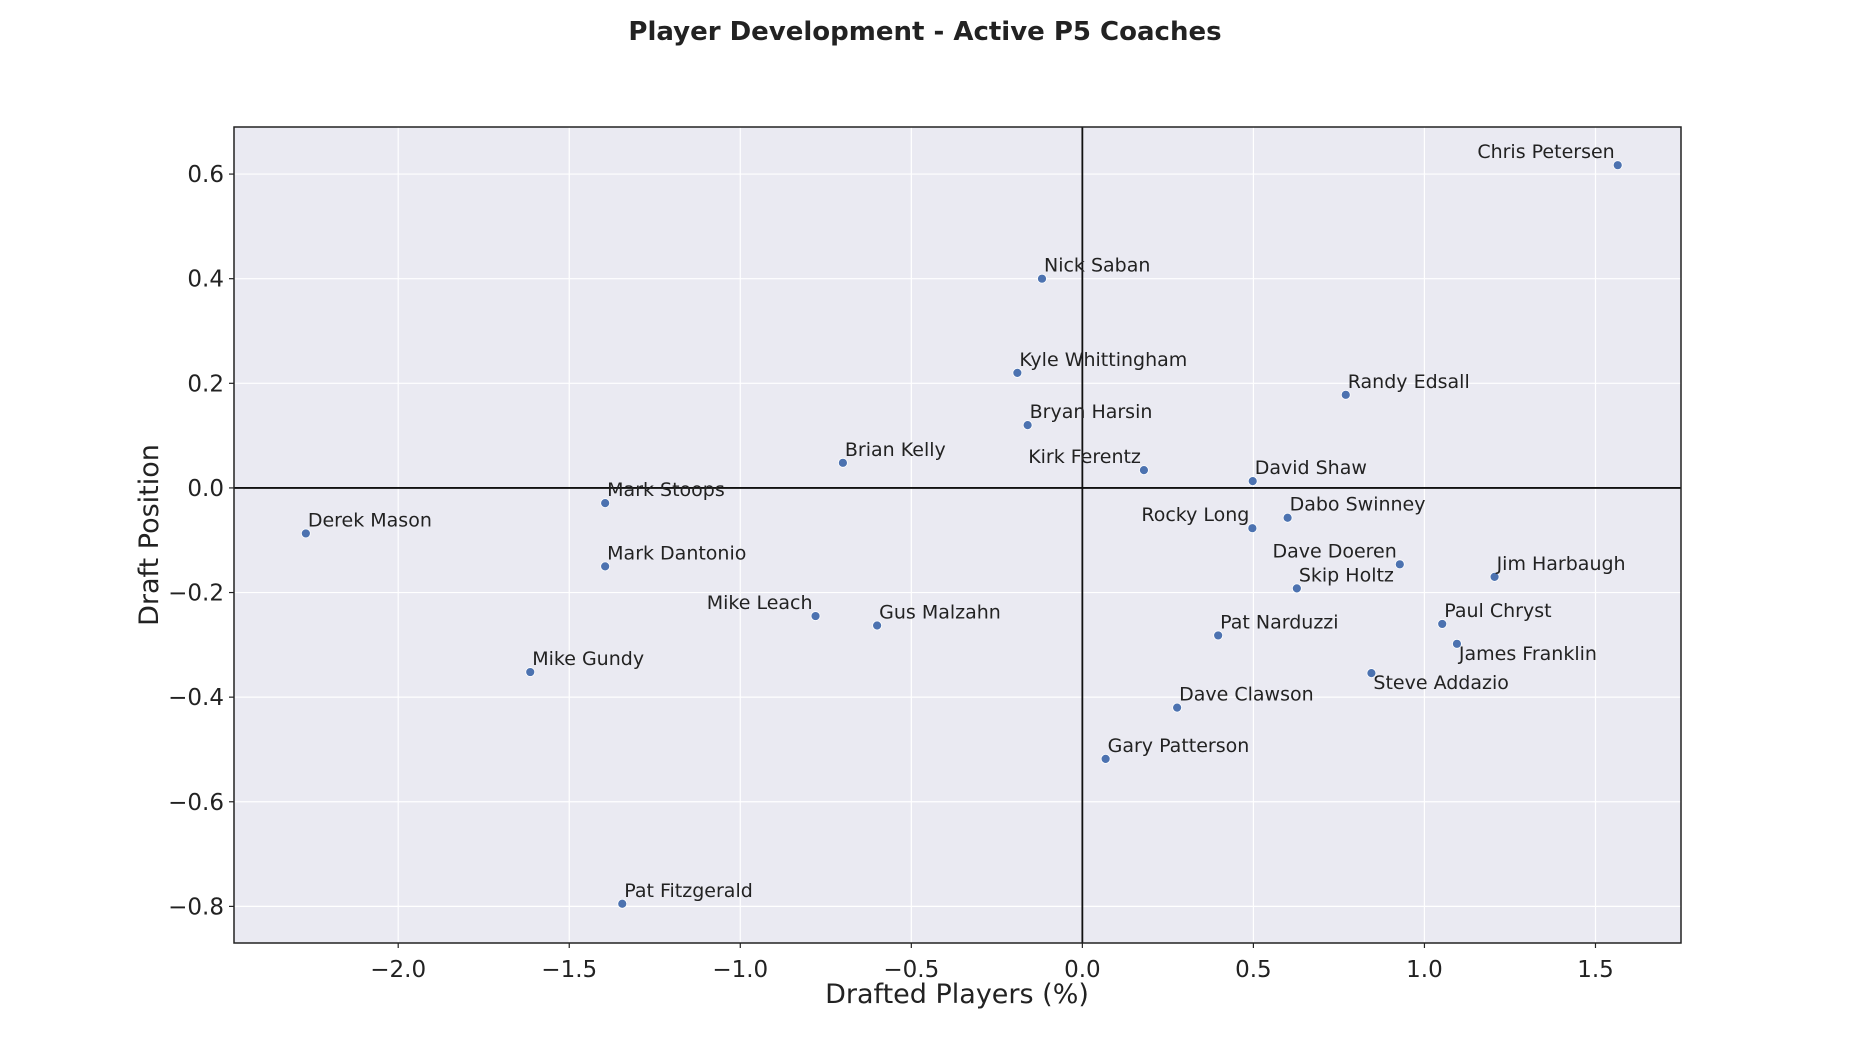 This screenshot has width=1850, height=1050. What do you see at coordinates (1246, 695) in the screenshot?
I see `point-label: Dave Clawson` at bounding box center [1246, 695].